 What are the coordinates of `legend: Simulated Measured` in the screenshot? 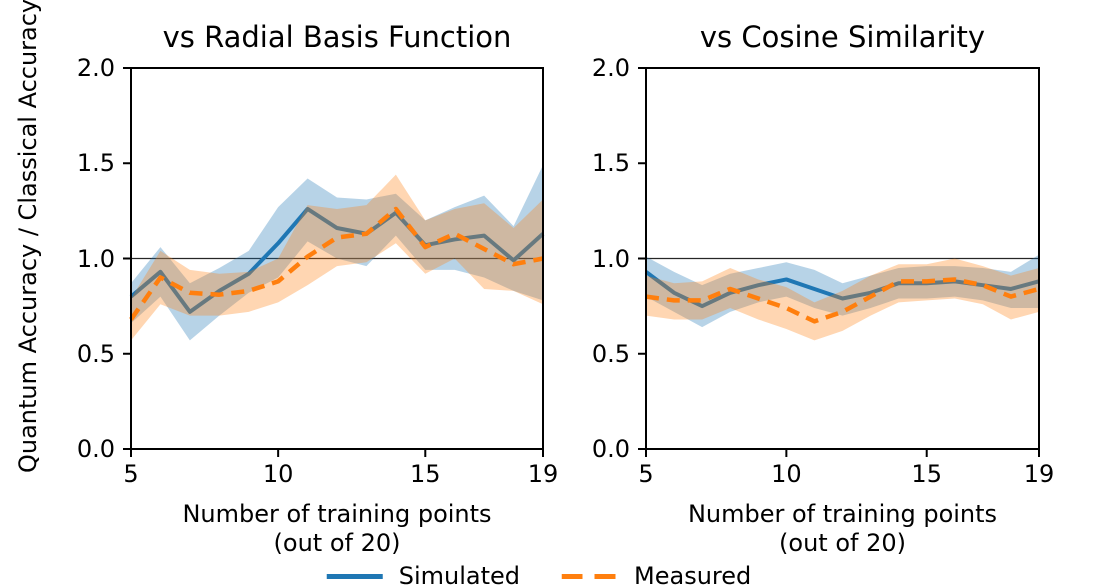 It's located at (538, 575).